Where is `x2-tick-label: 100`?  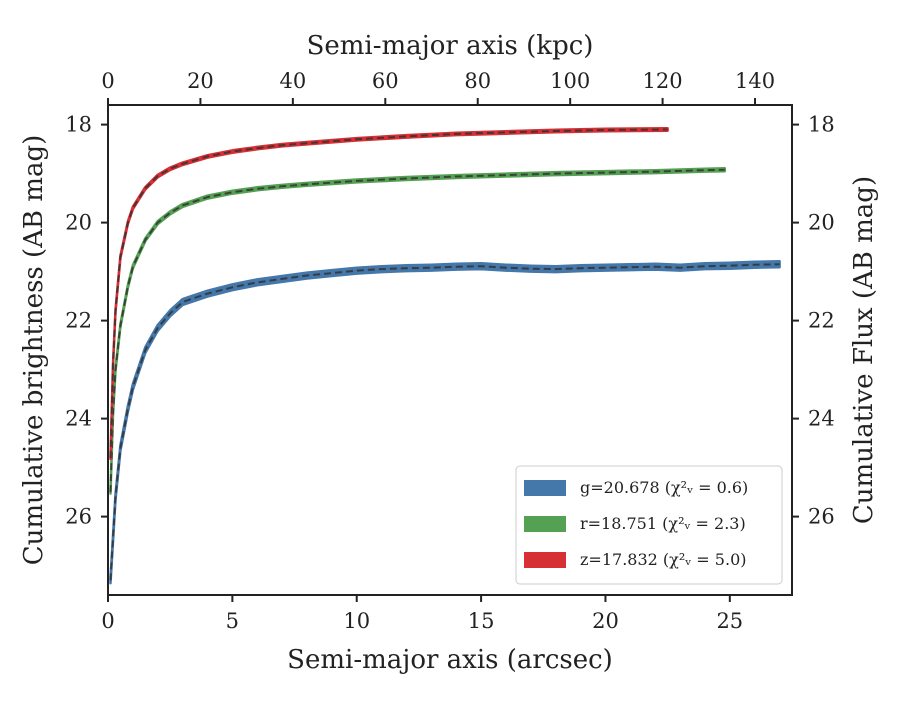 x2-tick-label: 100 is located at coordinates (570, 81).